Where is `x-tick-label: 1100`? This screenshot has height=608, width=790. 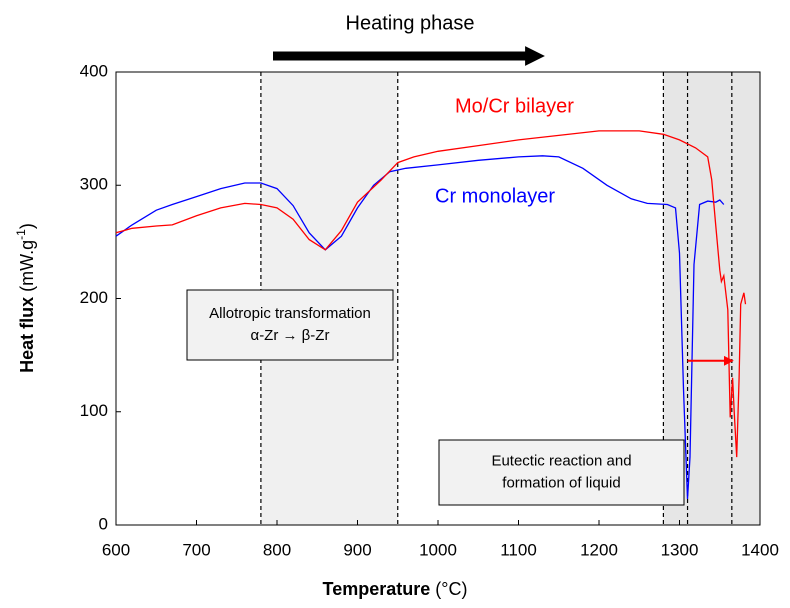 x-tick-label: 1100 is located at coordinates (518, 549).